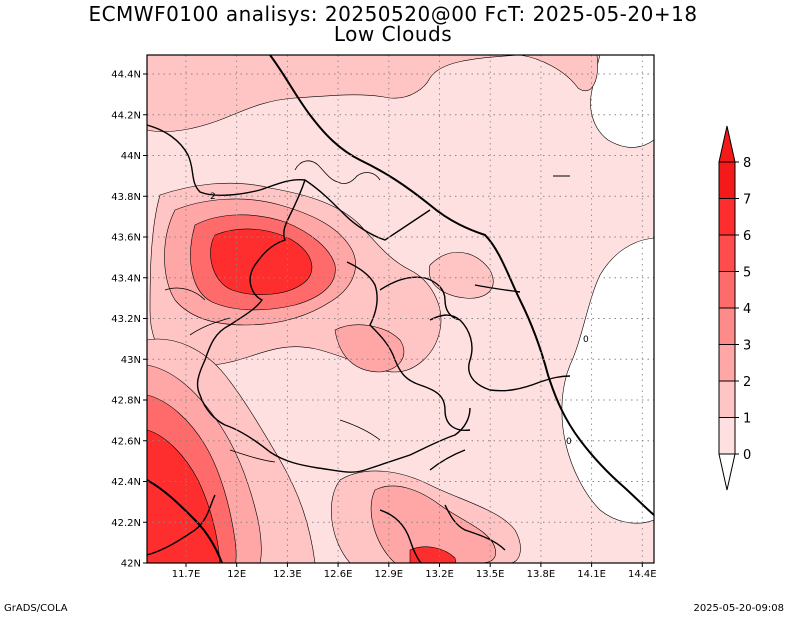 This screenshot has height=618, width=800. I want to click on colorbar-label: 8, so click(747, 163).